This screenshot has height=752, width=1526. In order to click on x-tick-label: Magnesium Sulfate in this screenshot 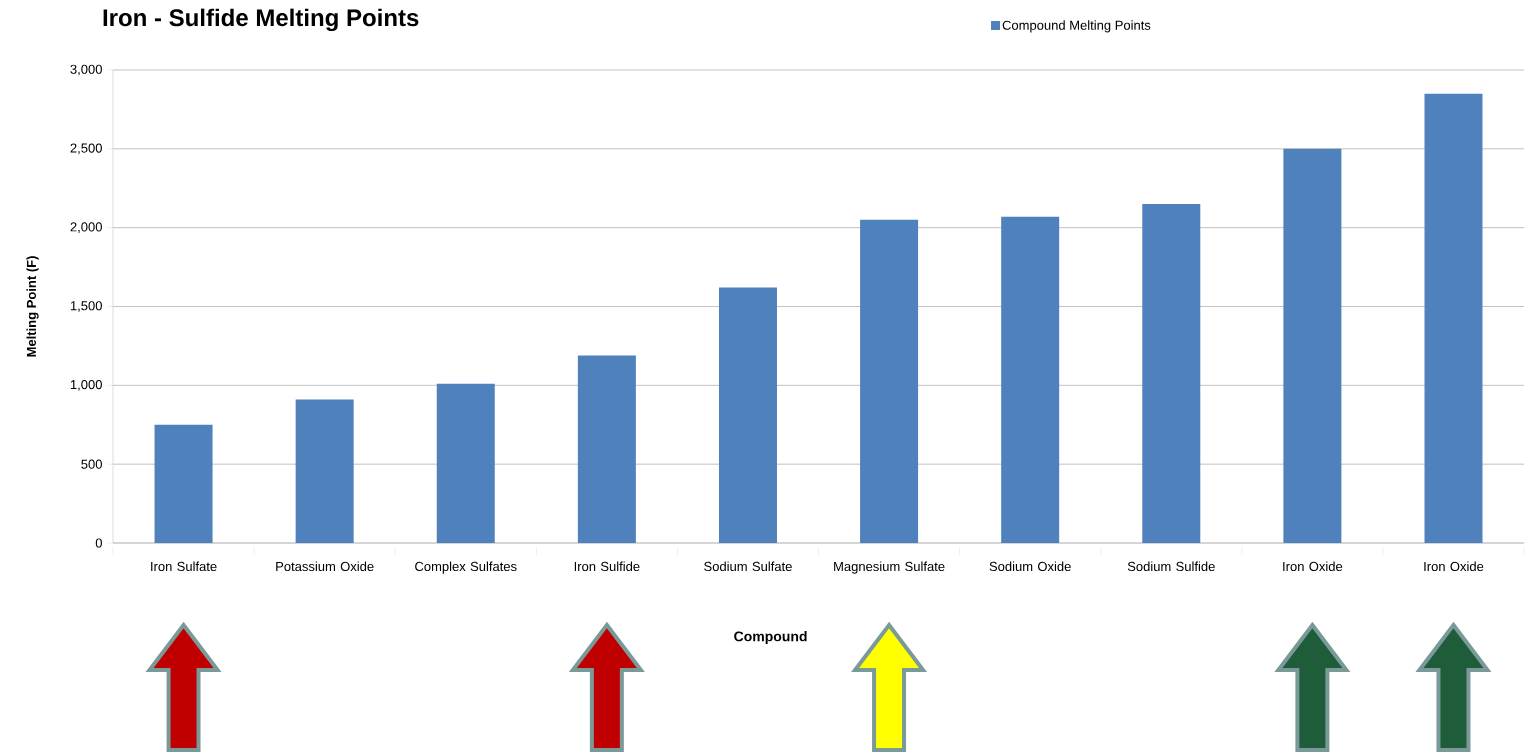, I will do `click(889, 567)`.